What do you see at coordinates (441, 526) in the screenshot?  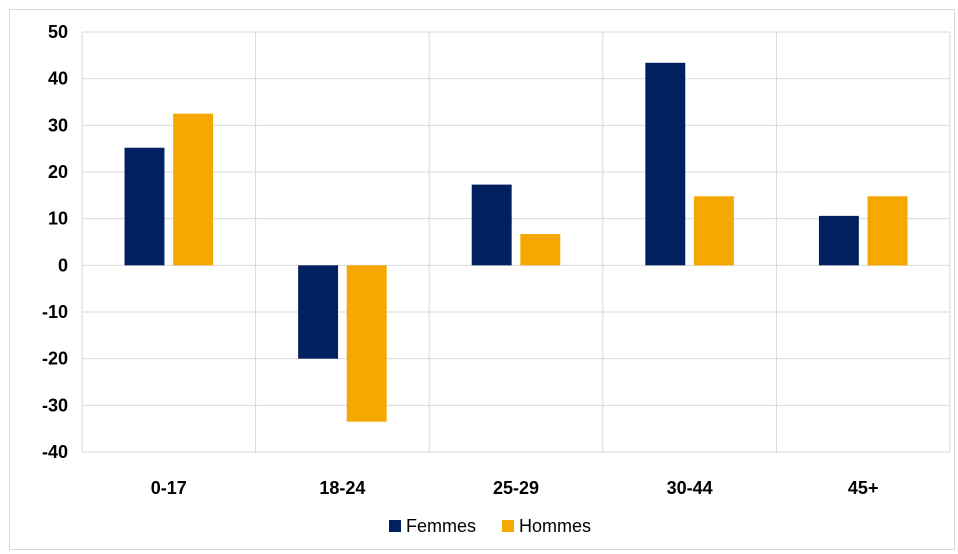 I see `legend-label-femmes: Femmes` at bounding box center [441, 526].